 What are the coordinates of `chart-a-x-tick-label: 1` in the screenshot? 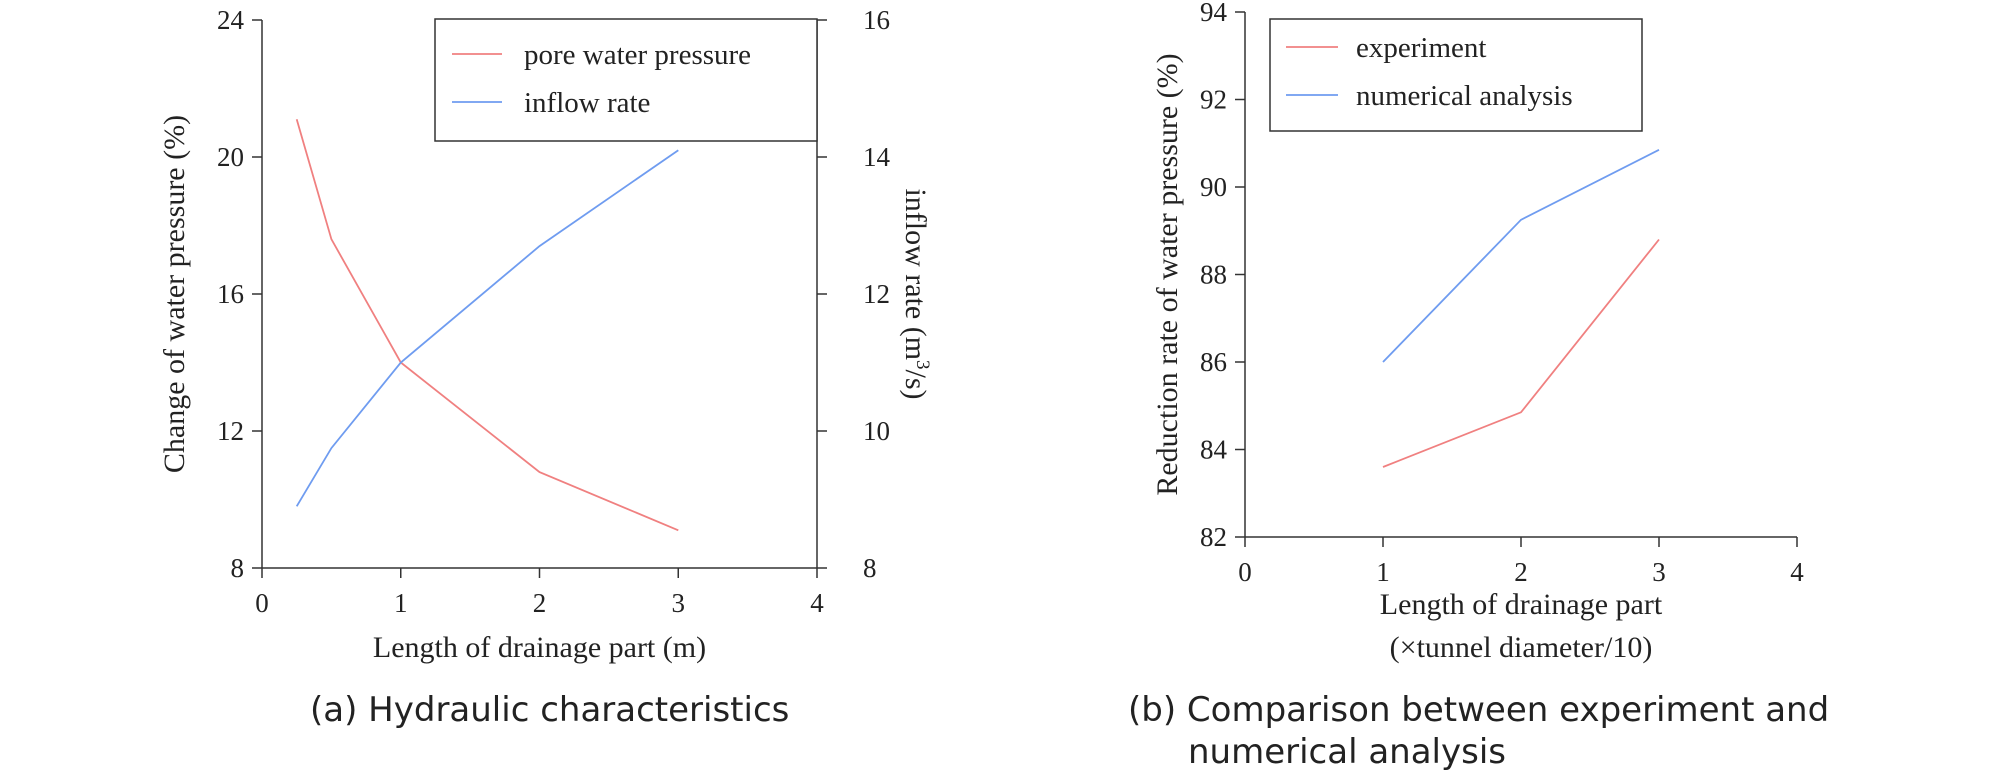 It's located at (401, 603).